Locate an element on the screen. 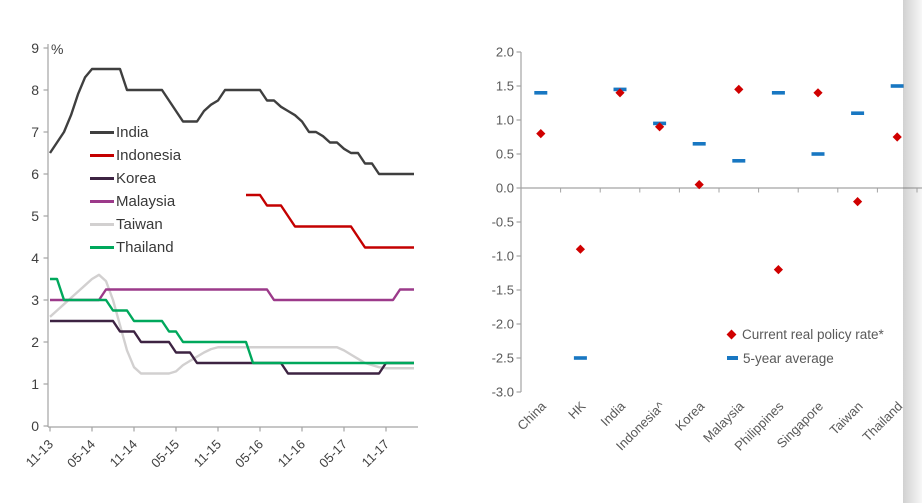  marker-diamond-hk is located at coordinates (580, 249).